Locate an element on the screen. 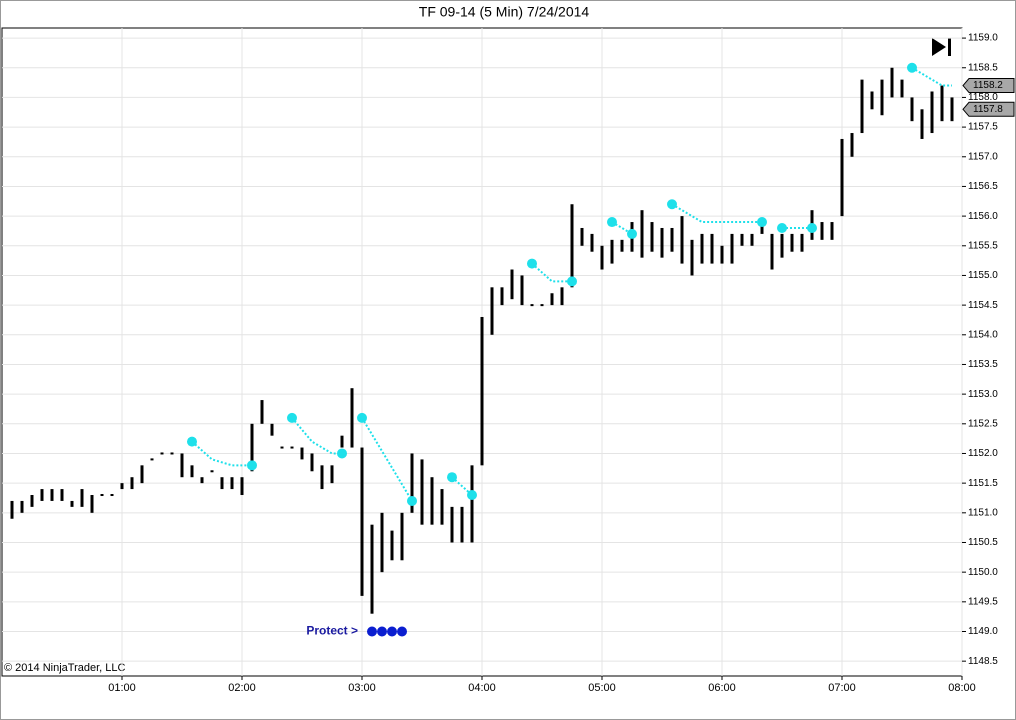 This screenshot has width=1016, height=720. y-tick-label: 1152.0 is located at coordinates (983, 453).